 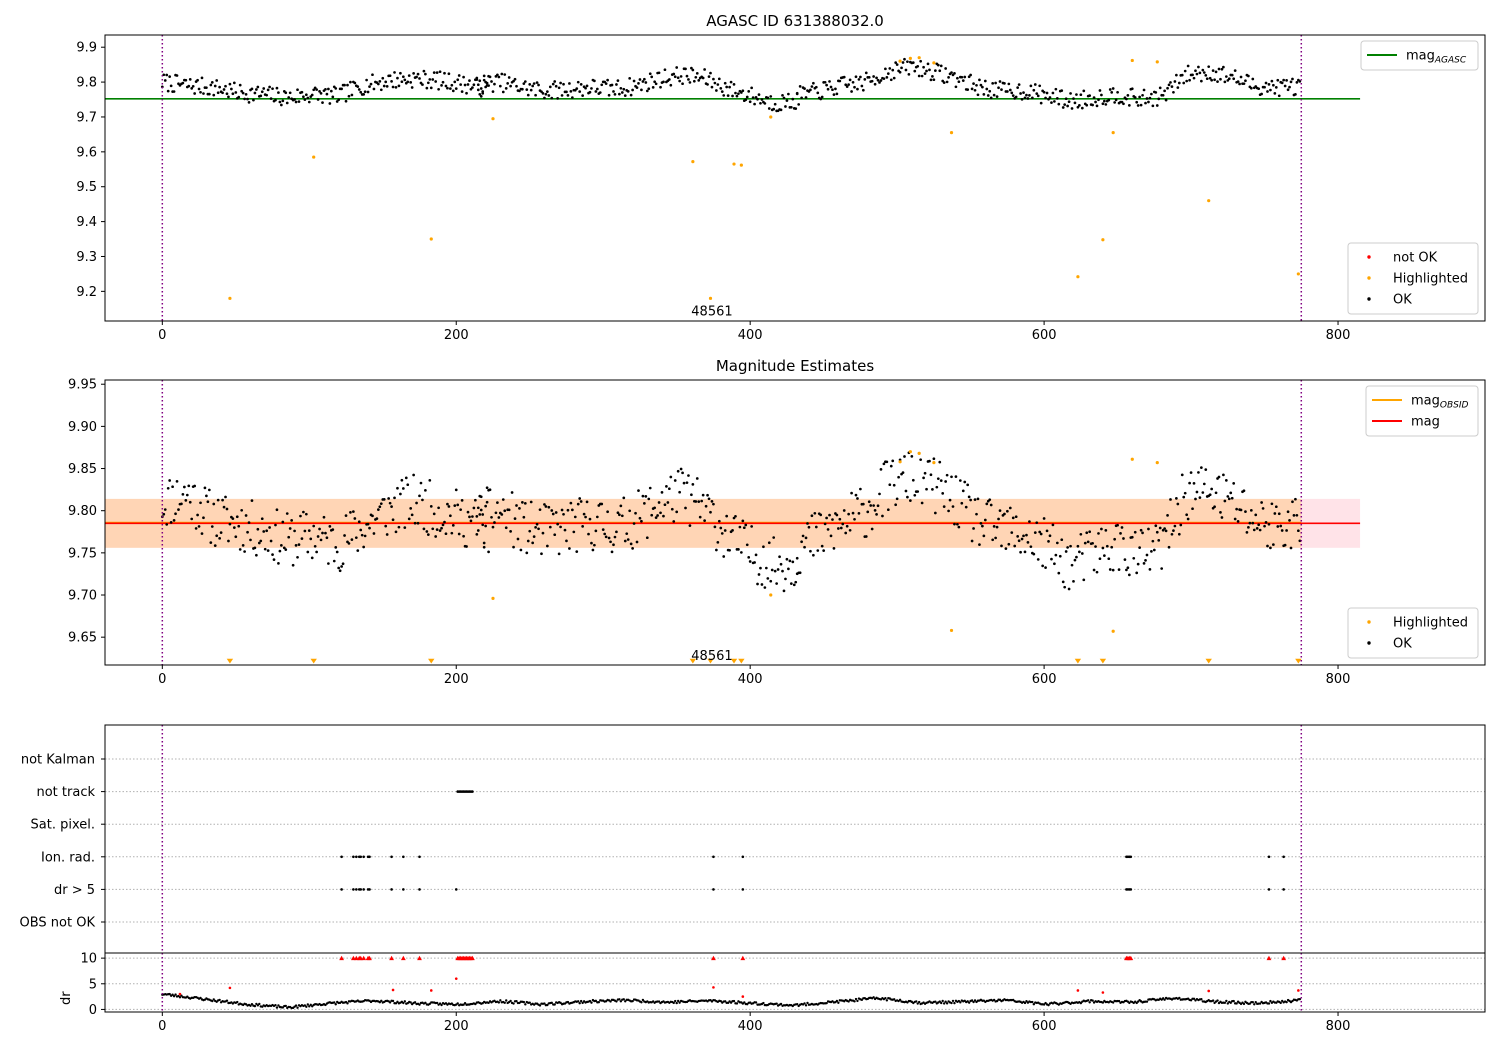 I want to click on y-tick-label: 0, so click(x=93, y=1010).